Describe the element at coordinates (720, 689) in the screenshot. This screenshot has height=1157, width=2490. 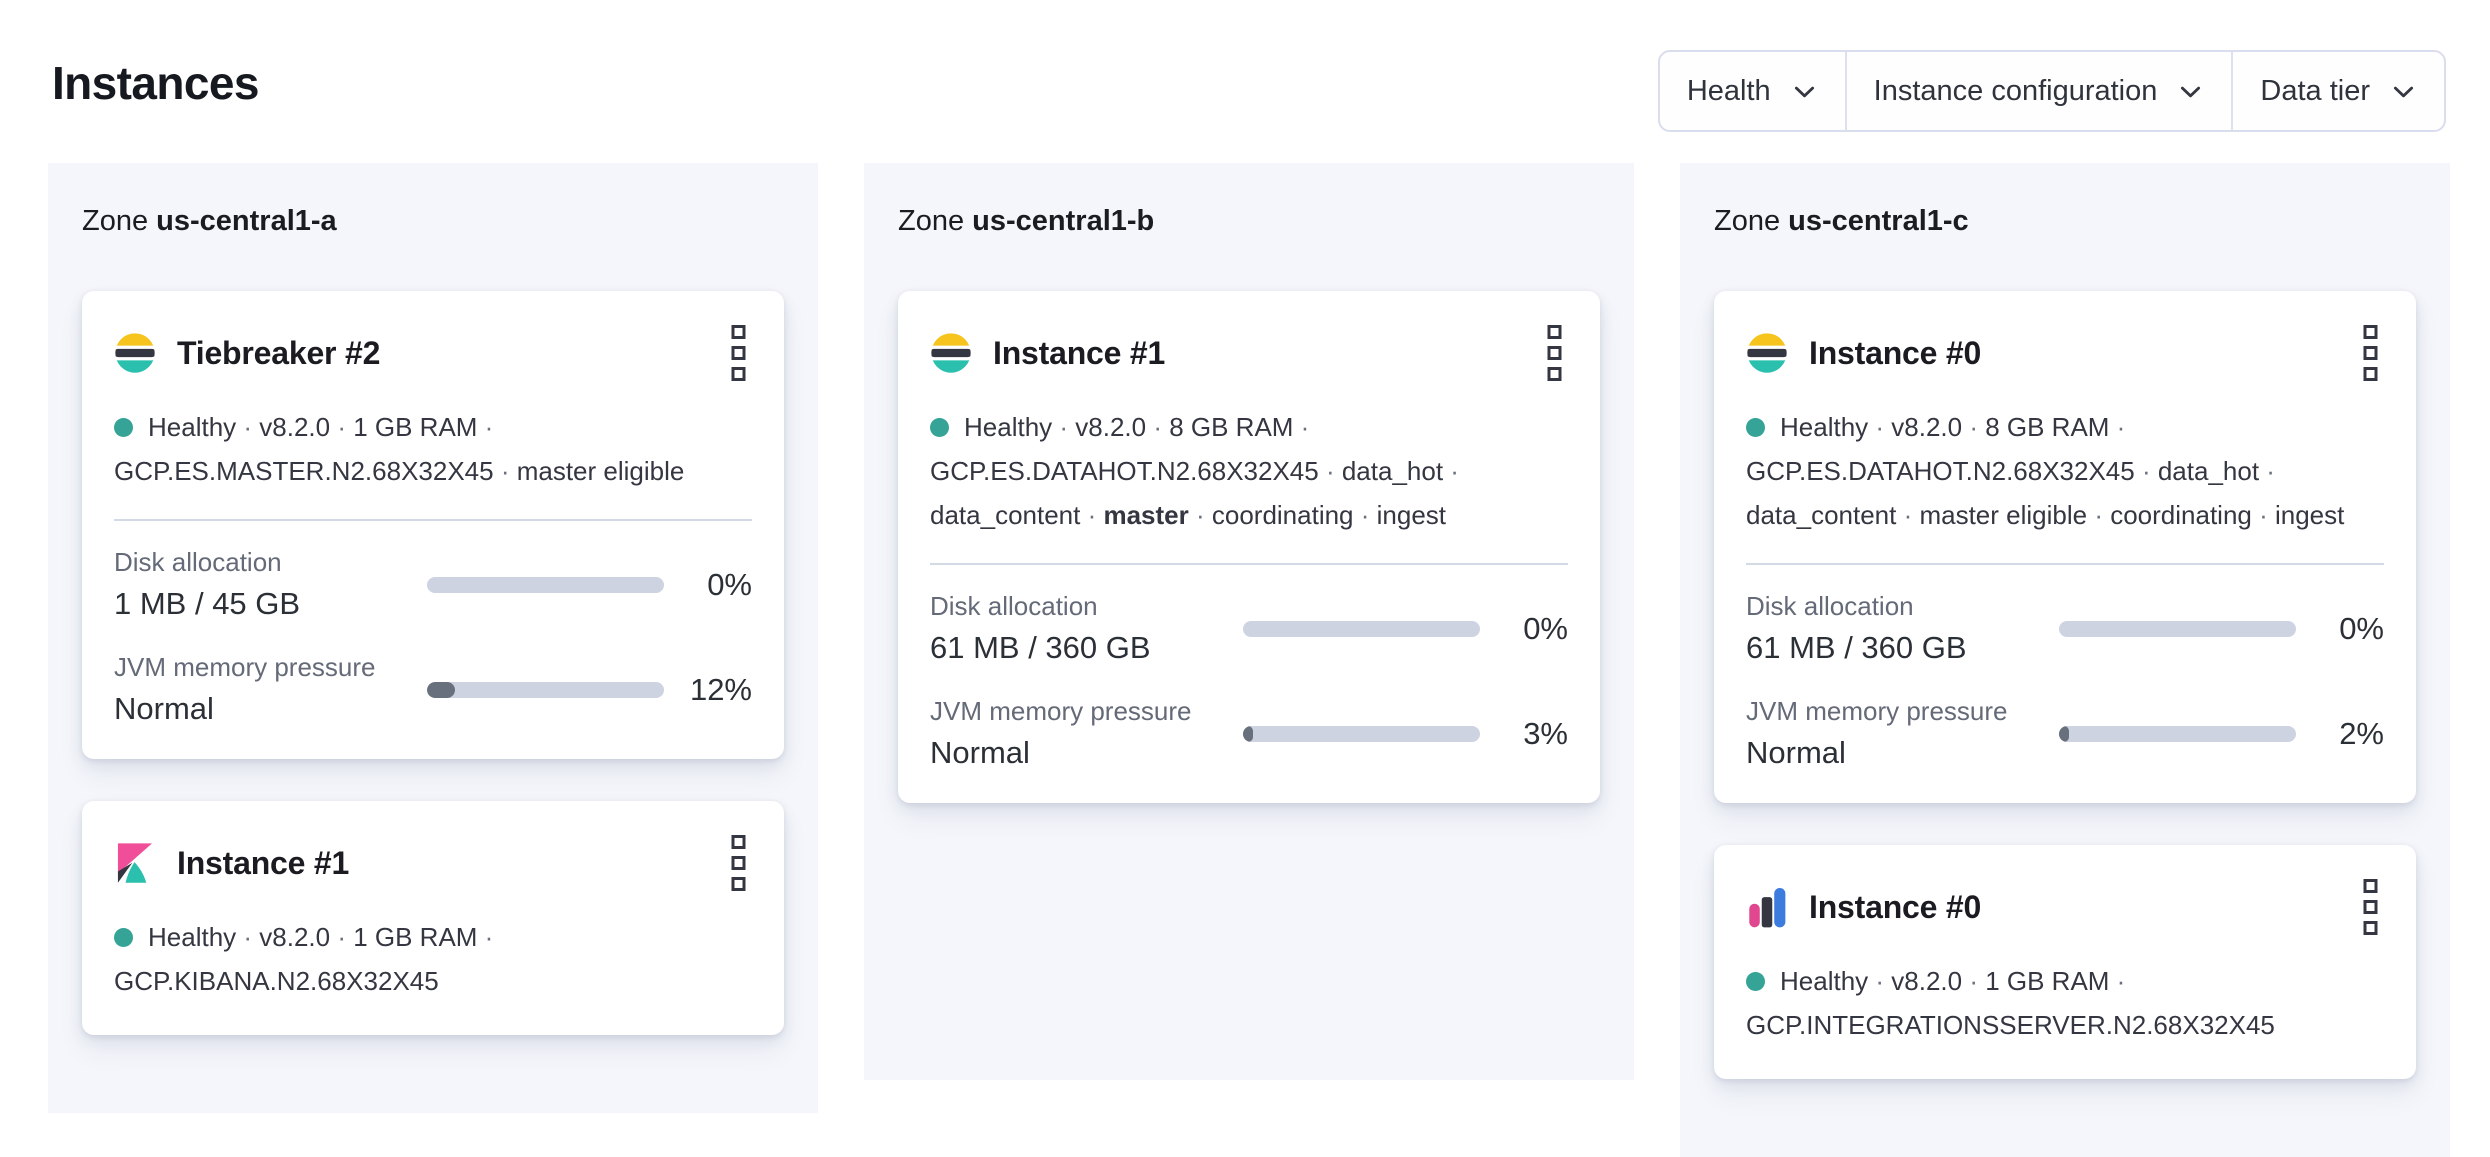
I see `metric-percent: 12%` at that location.